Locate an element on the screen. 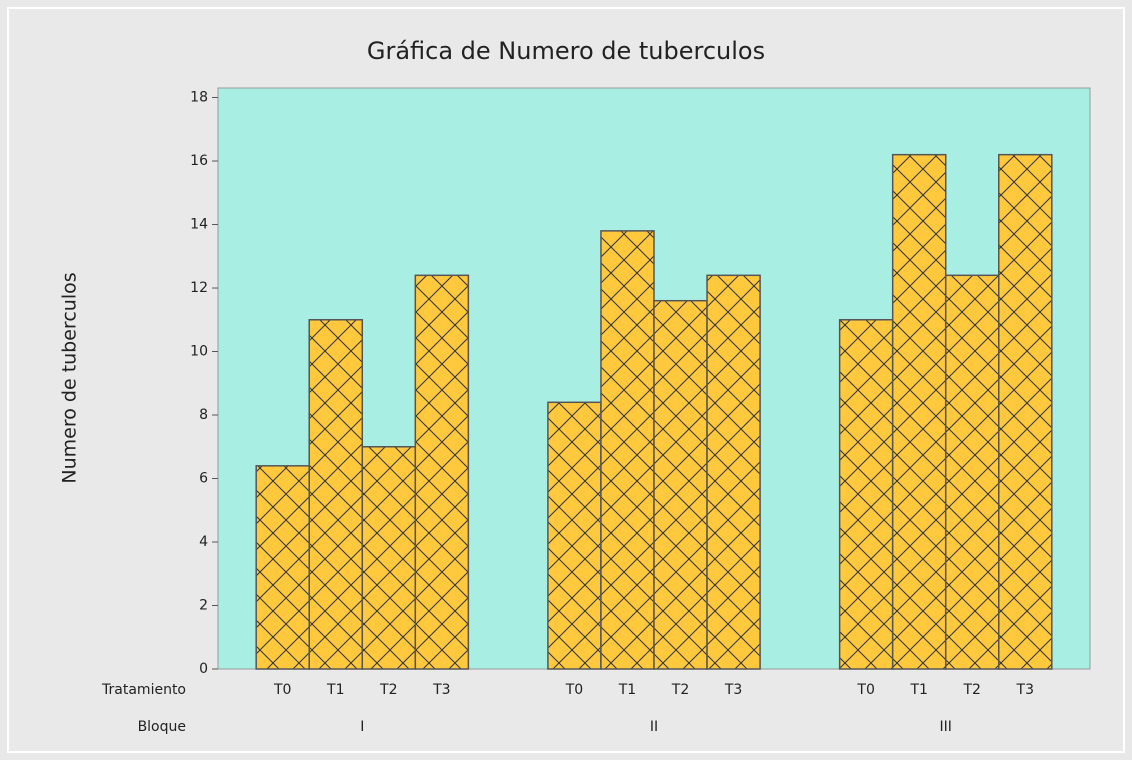  y-tick-label: 8 is located at coordinates (203, 415).